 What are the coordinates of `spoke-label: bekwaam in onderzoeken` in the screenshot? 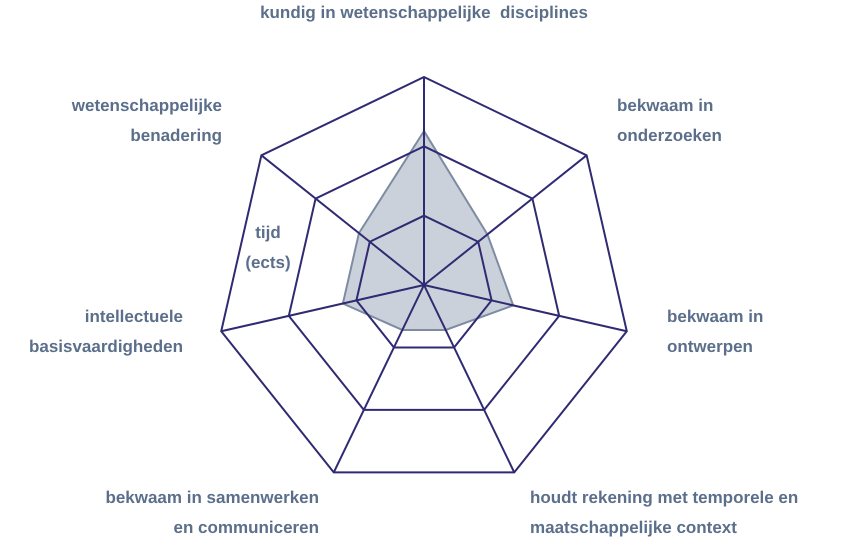 It's located at (669, 120).